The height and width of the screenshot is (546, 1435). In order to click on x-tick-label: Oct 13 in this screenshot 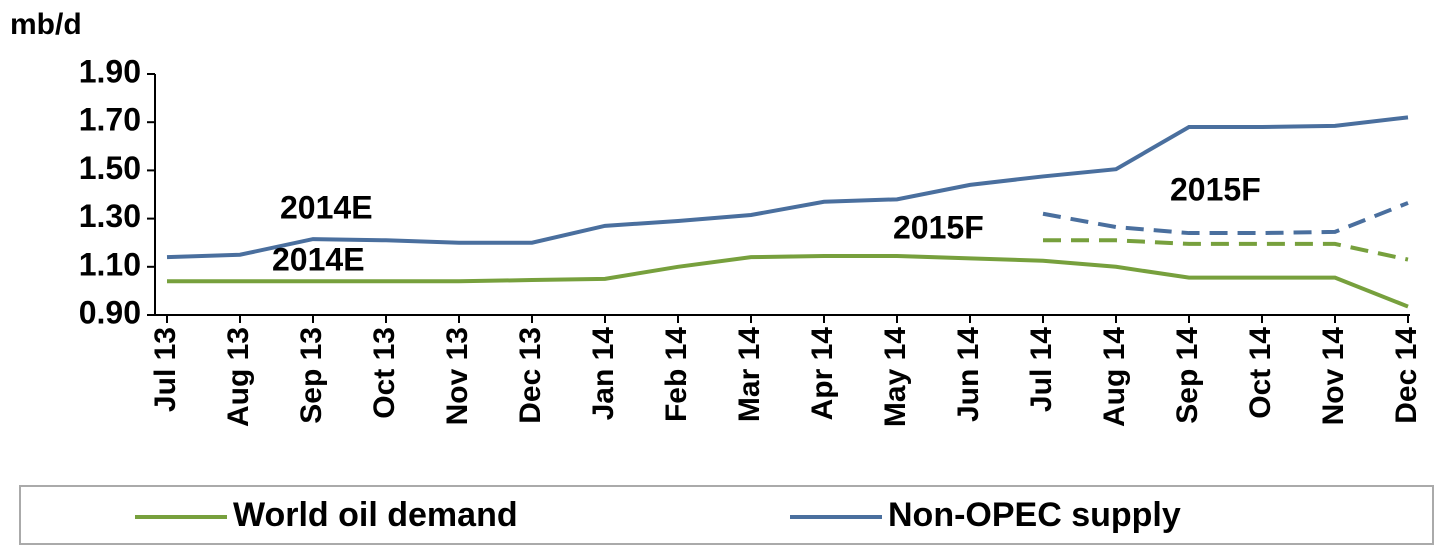, I will do `click(384, 373)`.